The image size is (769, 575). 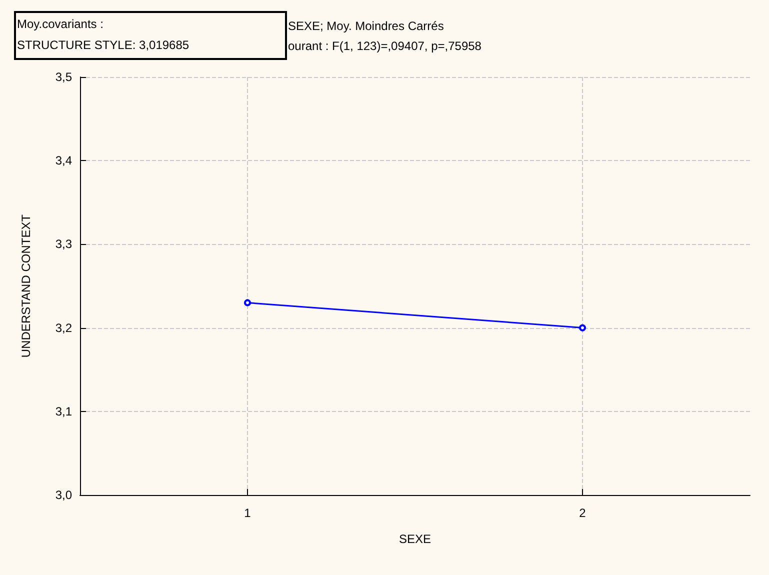 What do you see at coordinates (26, 286) in the screenshot?
I see `y-axis-title: UNDERSTAND CONTEXT` at bounding box center [26, 286].